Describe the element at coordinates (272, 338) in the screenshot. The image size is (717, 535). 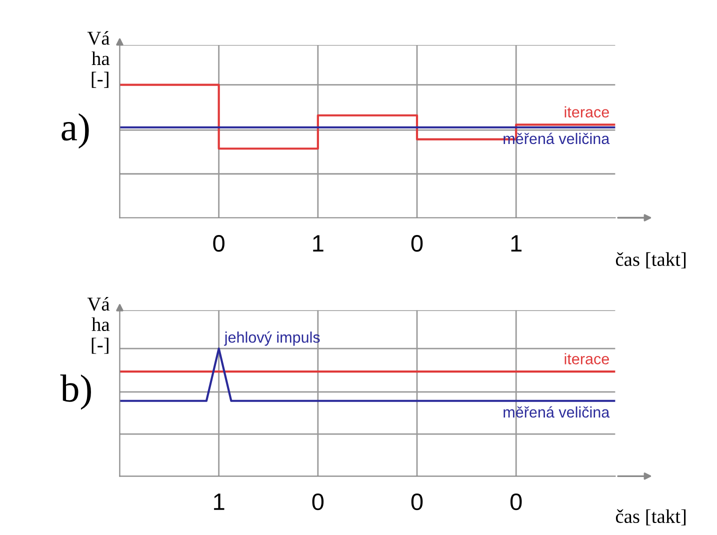
I see `text: jehlový impuls` at that location.